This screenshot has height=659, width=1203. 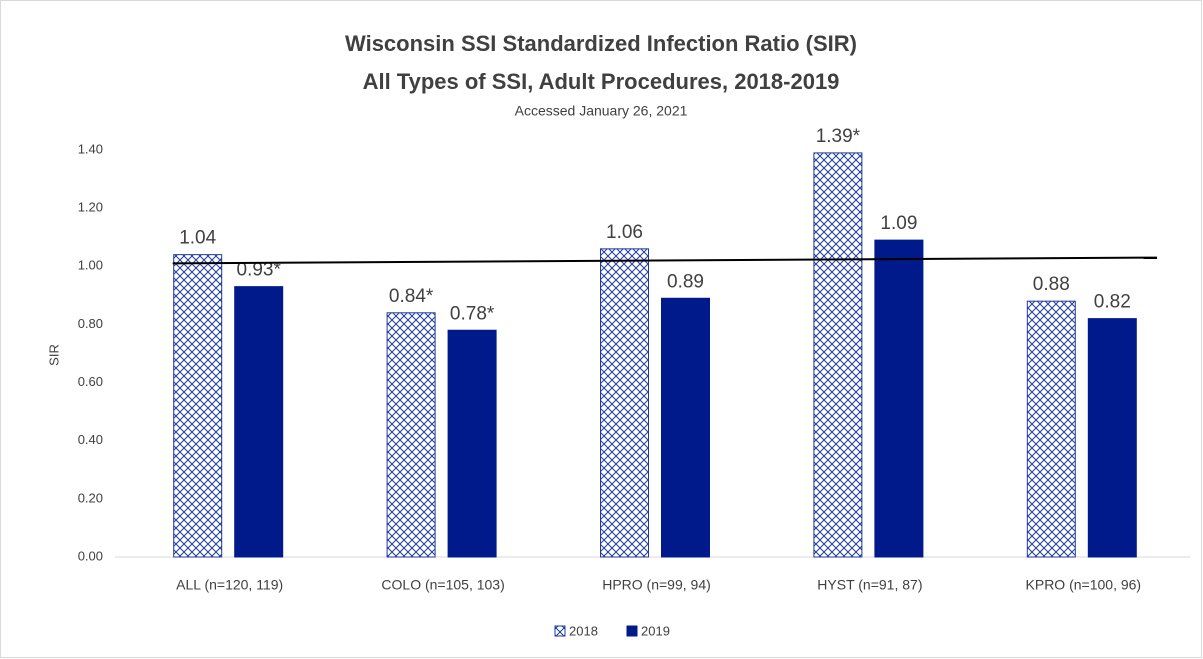 I want to click on y-tick-label: 0.20, so click(x=90, y=497).